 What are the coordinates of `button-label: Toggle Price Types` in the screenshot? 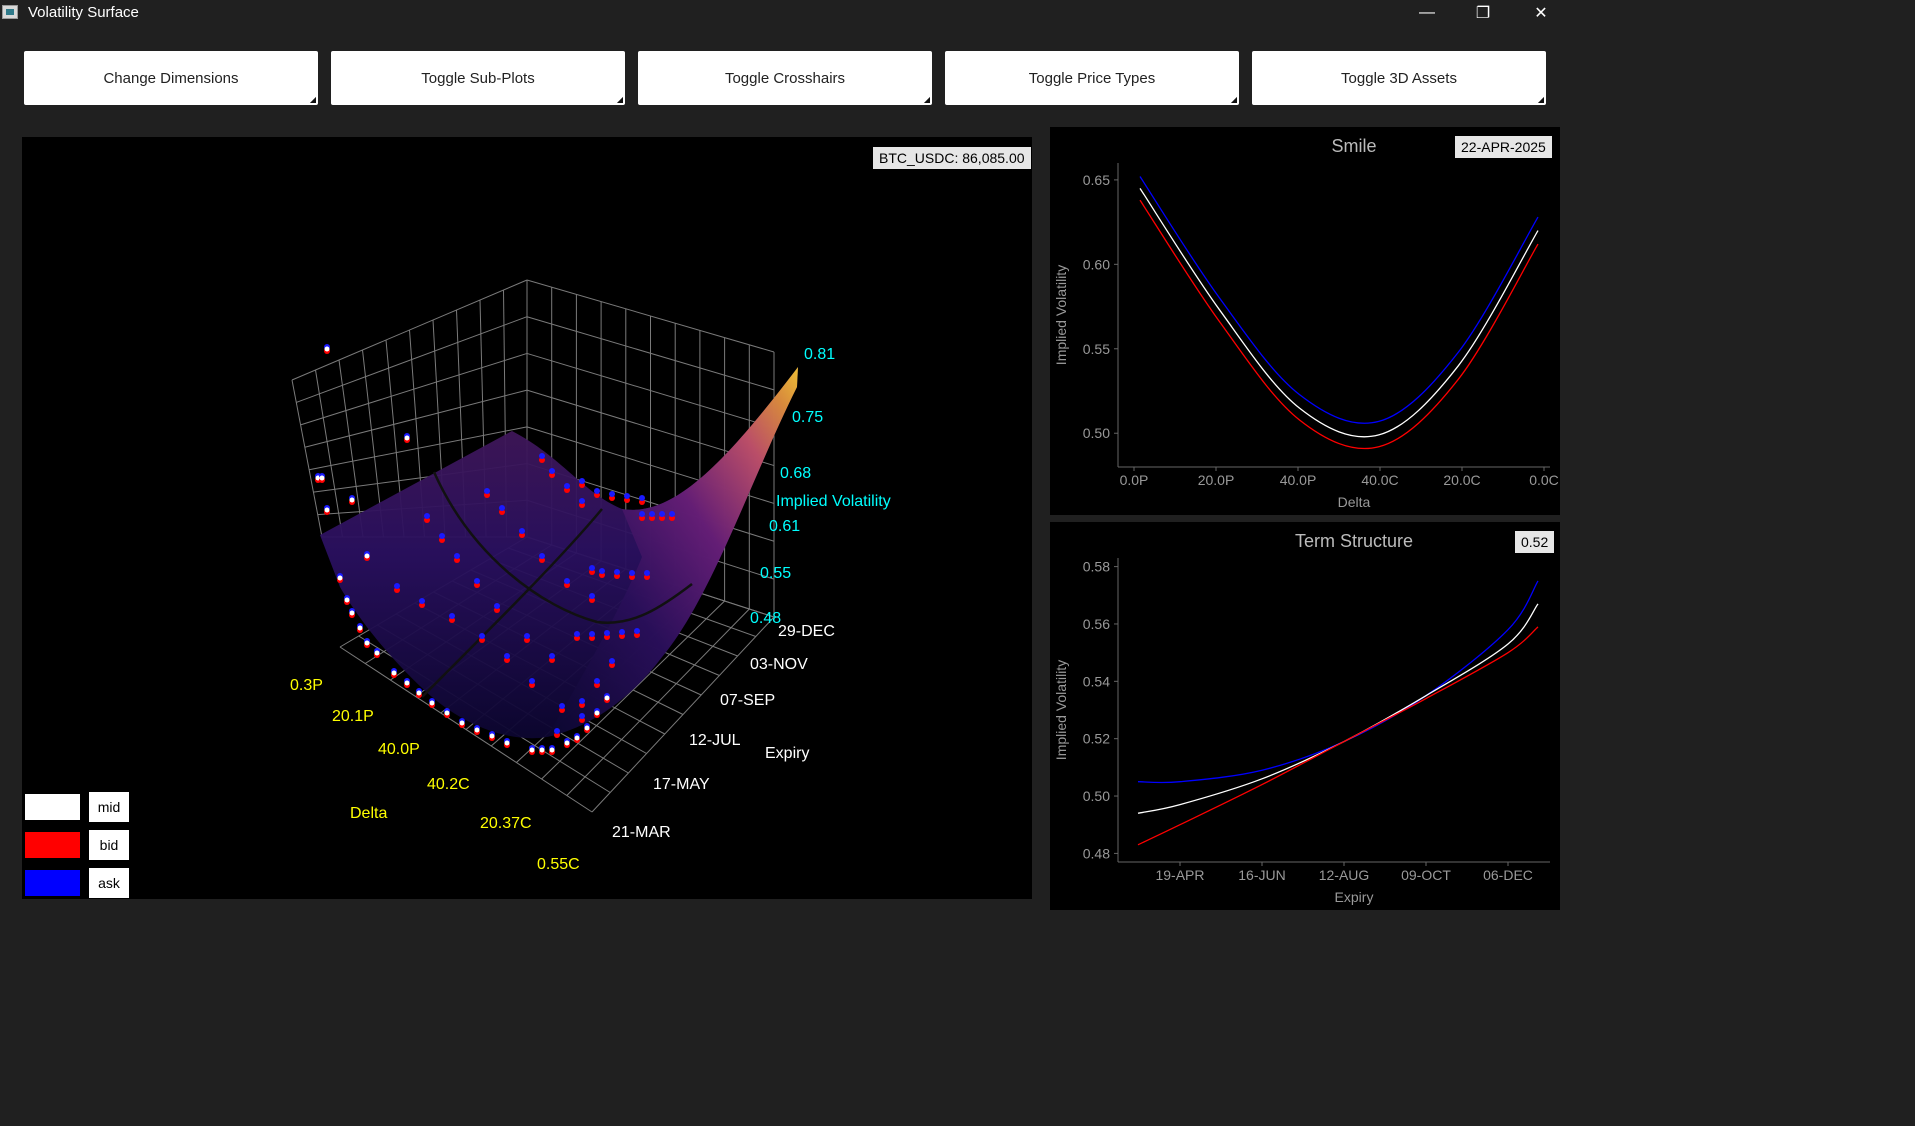 It's located at (1092, 78).